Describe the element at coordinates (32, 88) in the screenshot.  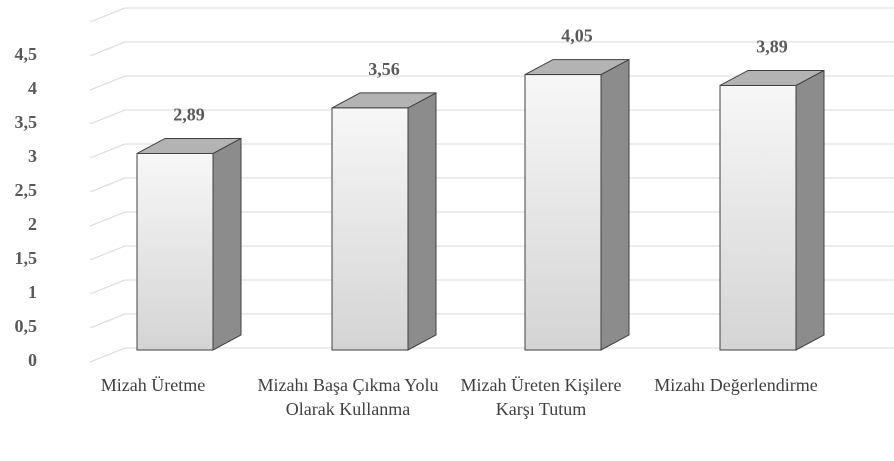
I see `y-tick-label: 4` at that location.